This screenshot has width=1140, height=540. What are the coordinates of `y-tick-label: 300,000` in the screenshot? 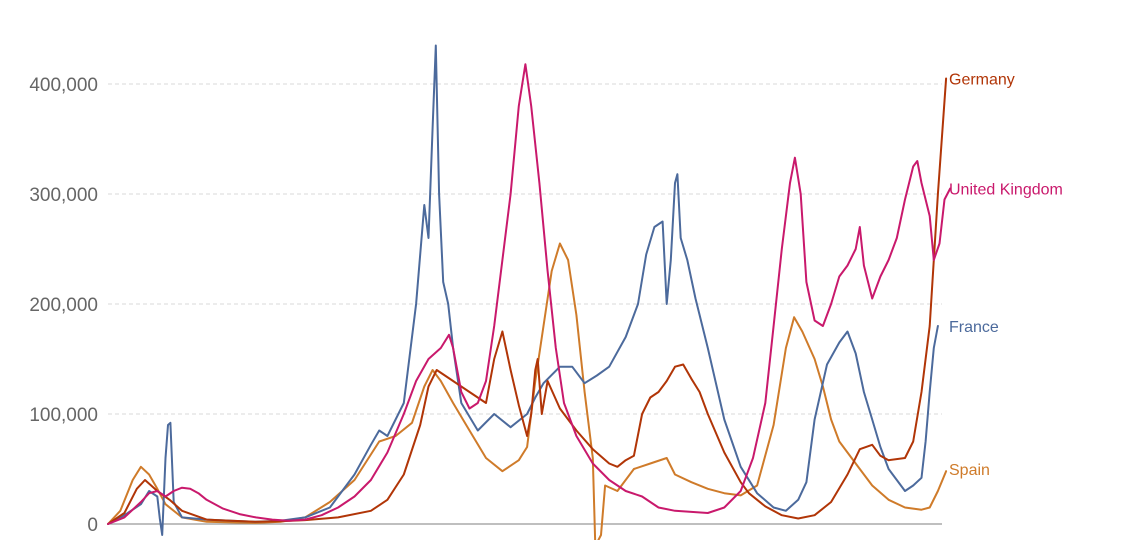 It's located at (63, 195).